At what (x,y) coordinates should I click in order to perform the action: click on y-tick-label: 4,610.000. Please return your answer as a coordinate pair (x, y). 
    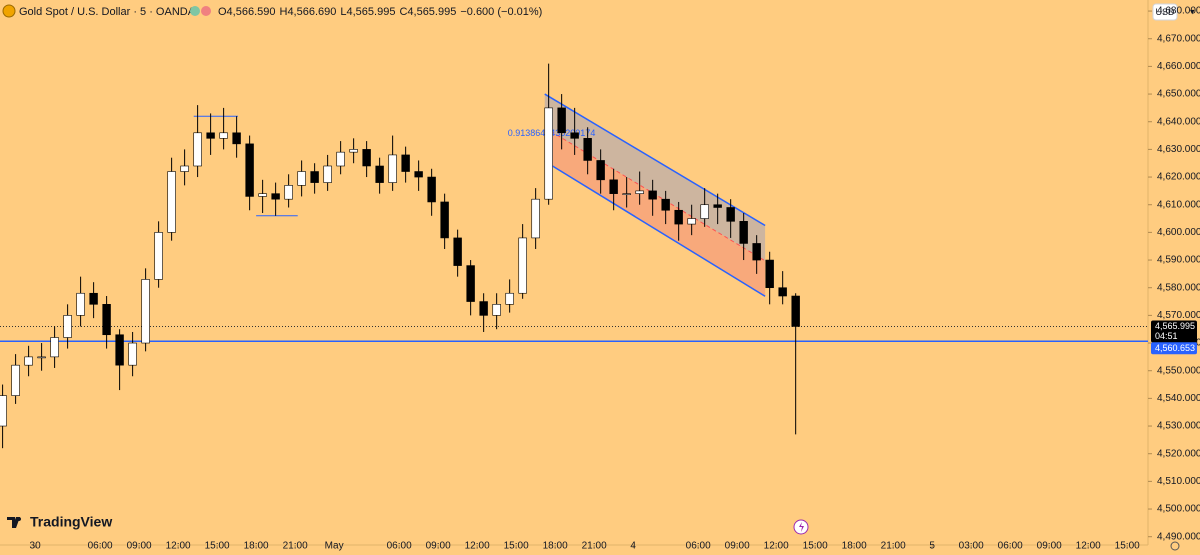
    Looking at the image, I should click on (1178, 204).